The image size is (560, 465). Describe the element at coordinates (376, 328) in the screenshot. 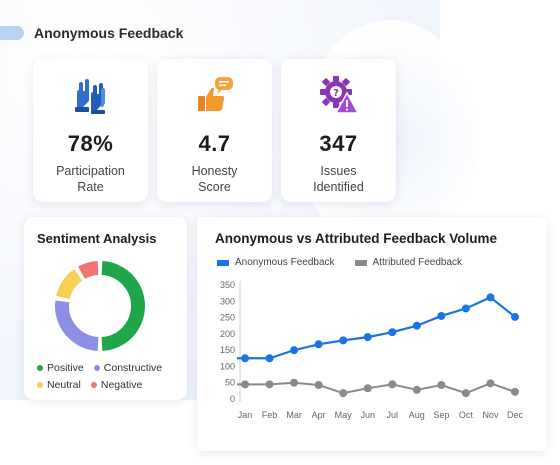

I see `anonymous-series-line` at that location.